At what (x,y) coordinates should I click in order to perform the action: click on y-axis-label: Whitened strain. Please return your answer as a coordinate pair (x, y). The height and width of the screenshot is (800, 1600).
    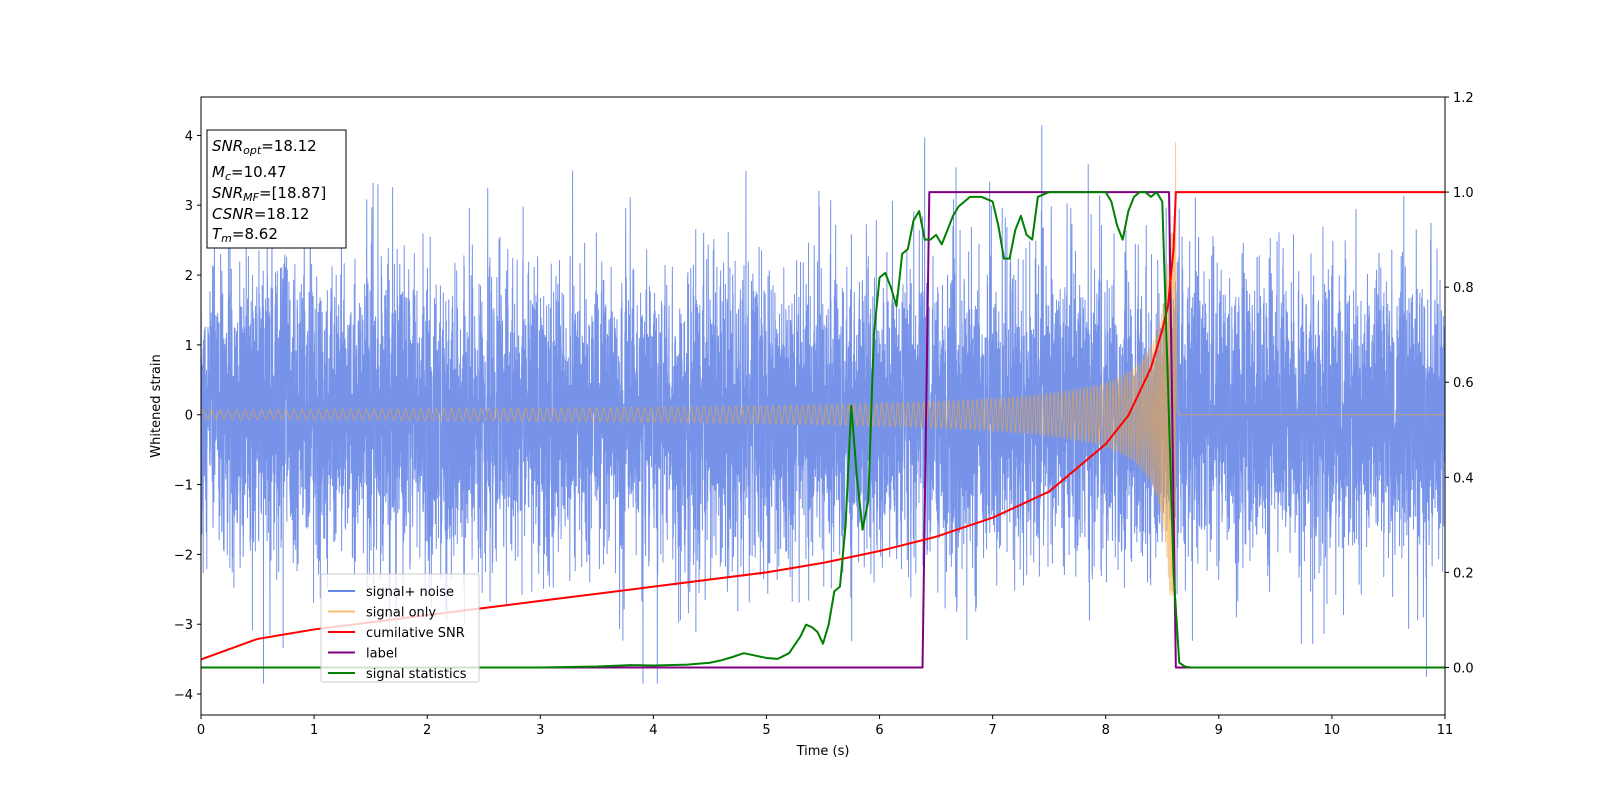
    Looking at the image, I should click on (156, 405).